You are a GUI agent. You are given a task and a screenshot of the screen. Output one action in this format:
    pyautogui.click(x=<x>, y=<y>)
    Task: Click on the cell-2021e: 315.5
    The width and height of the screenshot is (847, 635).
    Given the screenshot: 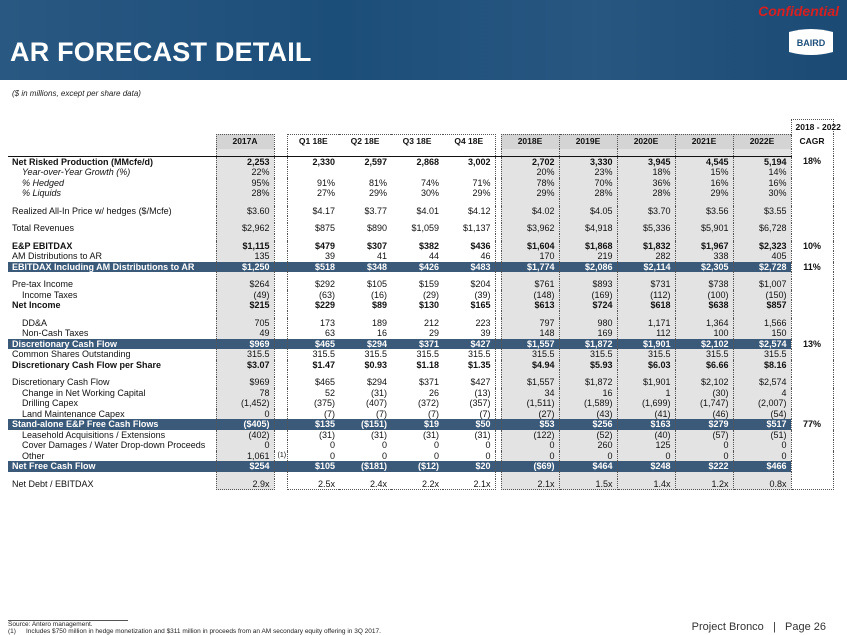 What is the action you would take?
    pyautogui.click(x=704, y=354)
    